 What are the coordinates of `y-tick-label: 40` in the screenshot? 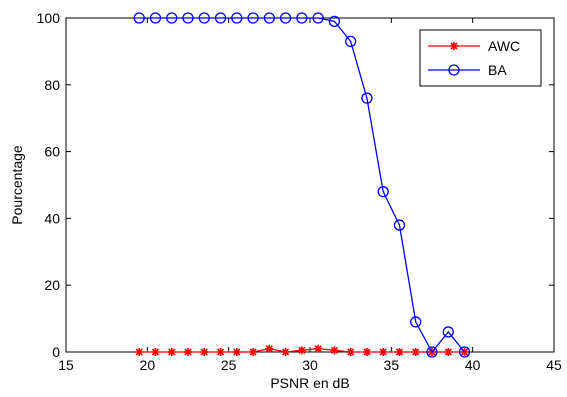 It's located at (52, 218).